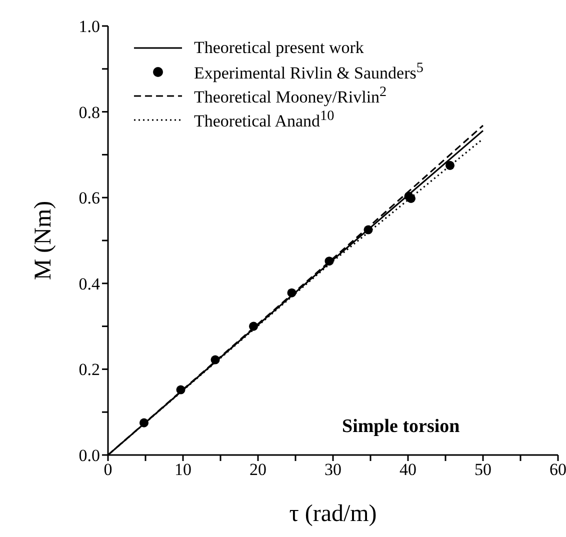  What do you see at coordinates (408, 470) in the screenshot?
I see `x-tick-label: 40` at bounding box center [408, 470].